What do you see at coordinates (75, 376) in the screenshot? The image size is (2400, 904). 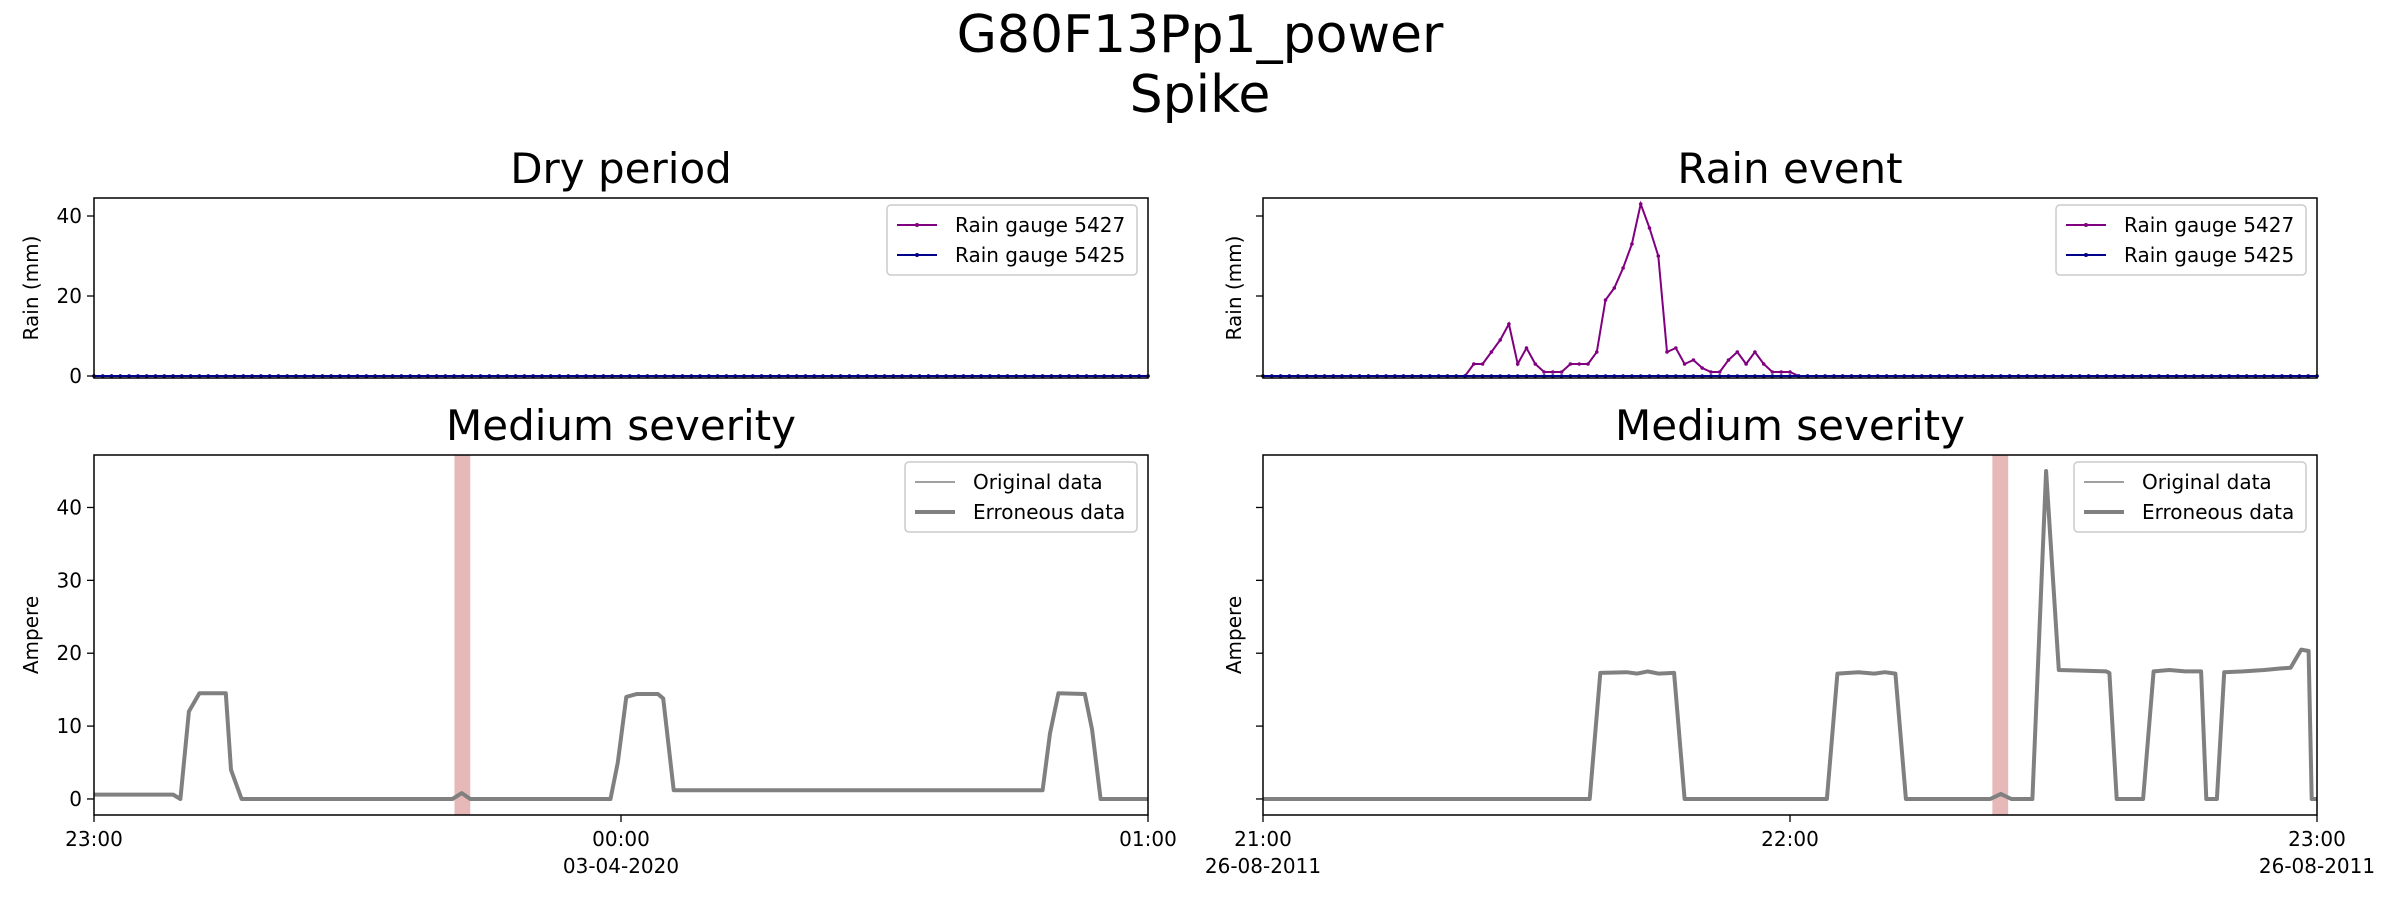 I see `y-tick-label: 0` at bounding box center [75, 376].